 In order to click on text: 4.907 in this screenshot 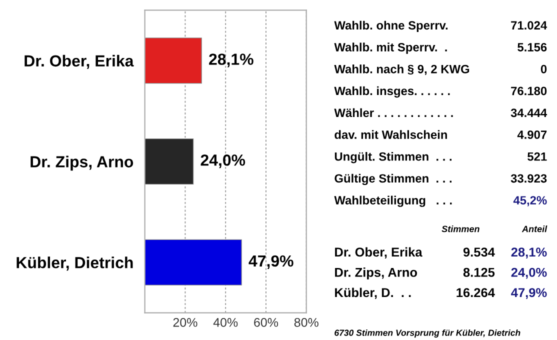, I will do `click(532, 134)`.